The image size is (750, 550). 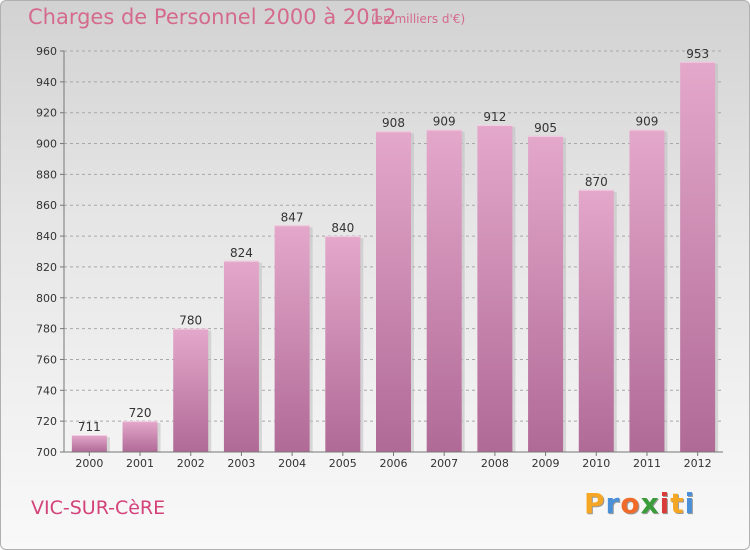 What do you see at coordinates (46, 82) in the screenshot?
I see `y-tick-label: 940` at bounding box center [46, 82].